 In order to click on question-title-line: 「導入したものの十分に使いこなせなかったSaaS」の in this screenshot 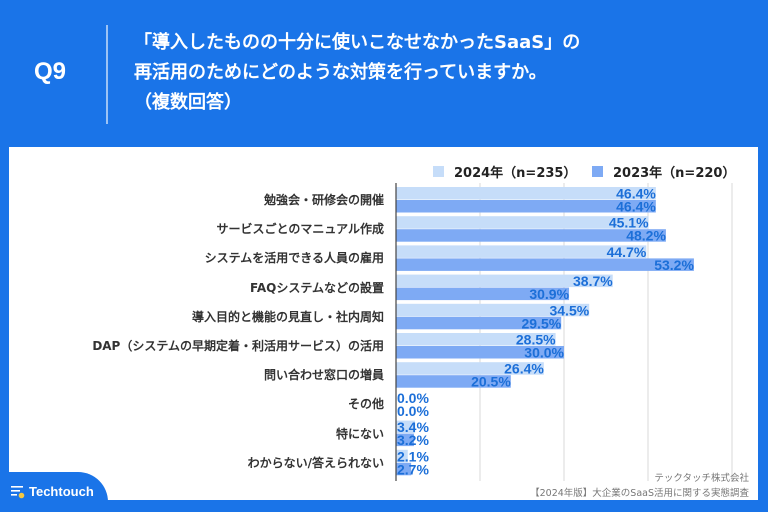, I will do `click(357, 42)`.